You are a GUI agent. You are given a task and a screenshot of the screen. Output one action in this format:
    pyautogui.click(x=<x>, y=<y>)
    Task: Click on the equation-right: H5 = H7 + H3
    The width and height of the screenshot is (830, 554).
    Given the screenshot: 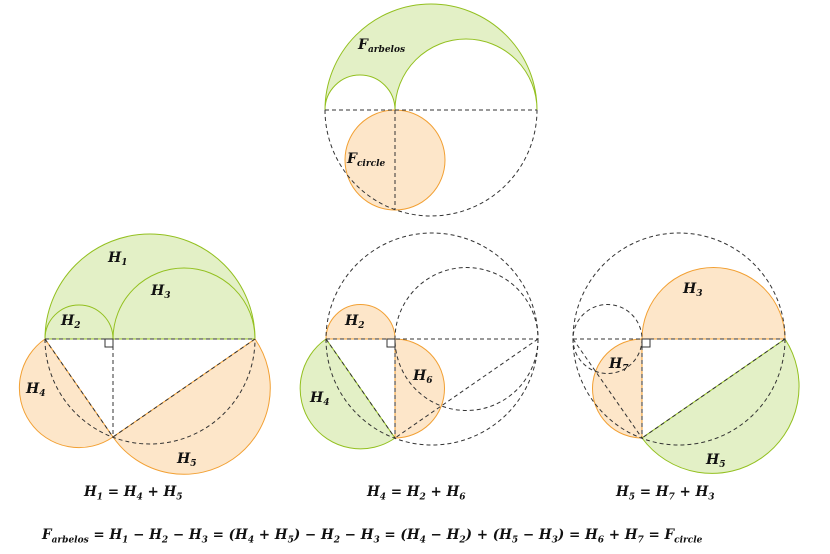 What is the action you would take?
    pyautogui.click(x=665, y=493)
    